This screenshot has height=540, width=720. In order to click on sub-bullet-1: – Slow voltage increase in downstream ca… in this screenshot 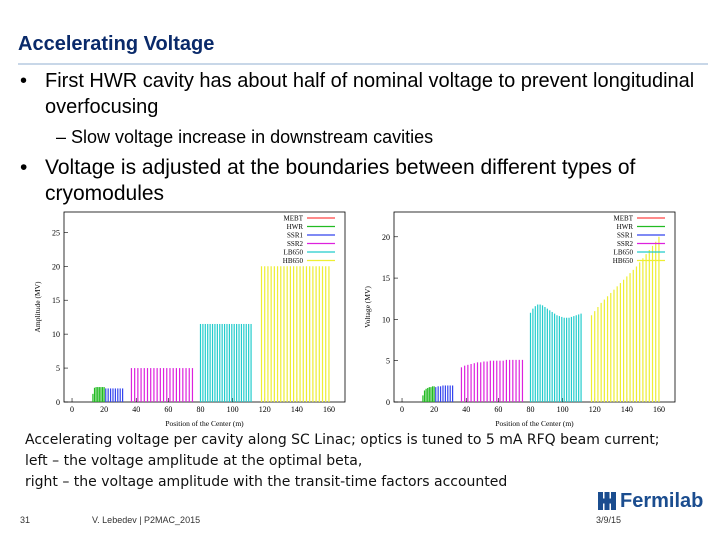, I will do `click(244, 137)`.